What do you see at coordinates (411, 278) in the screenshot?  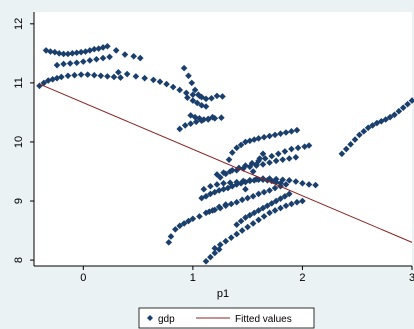 I see `x-tick-label: 3` at bounding box center [411, 278].